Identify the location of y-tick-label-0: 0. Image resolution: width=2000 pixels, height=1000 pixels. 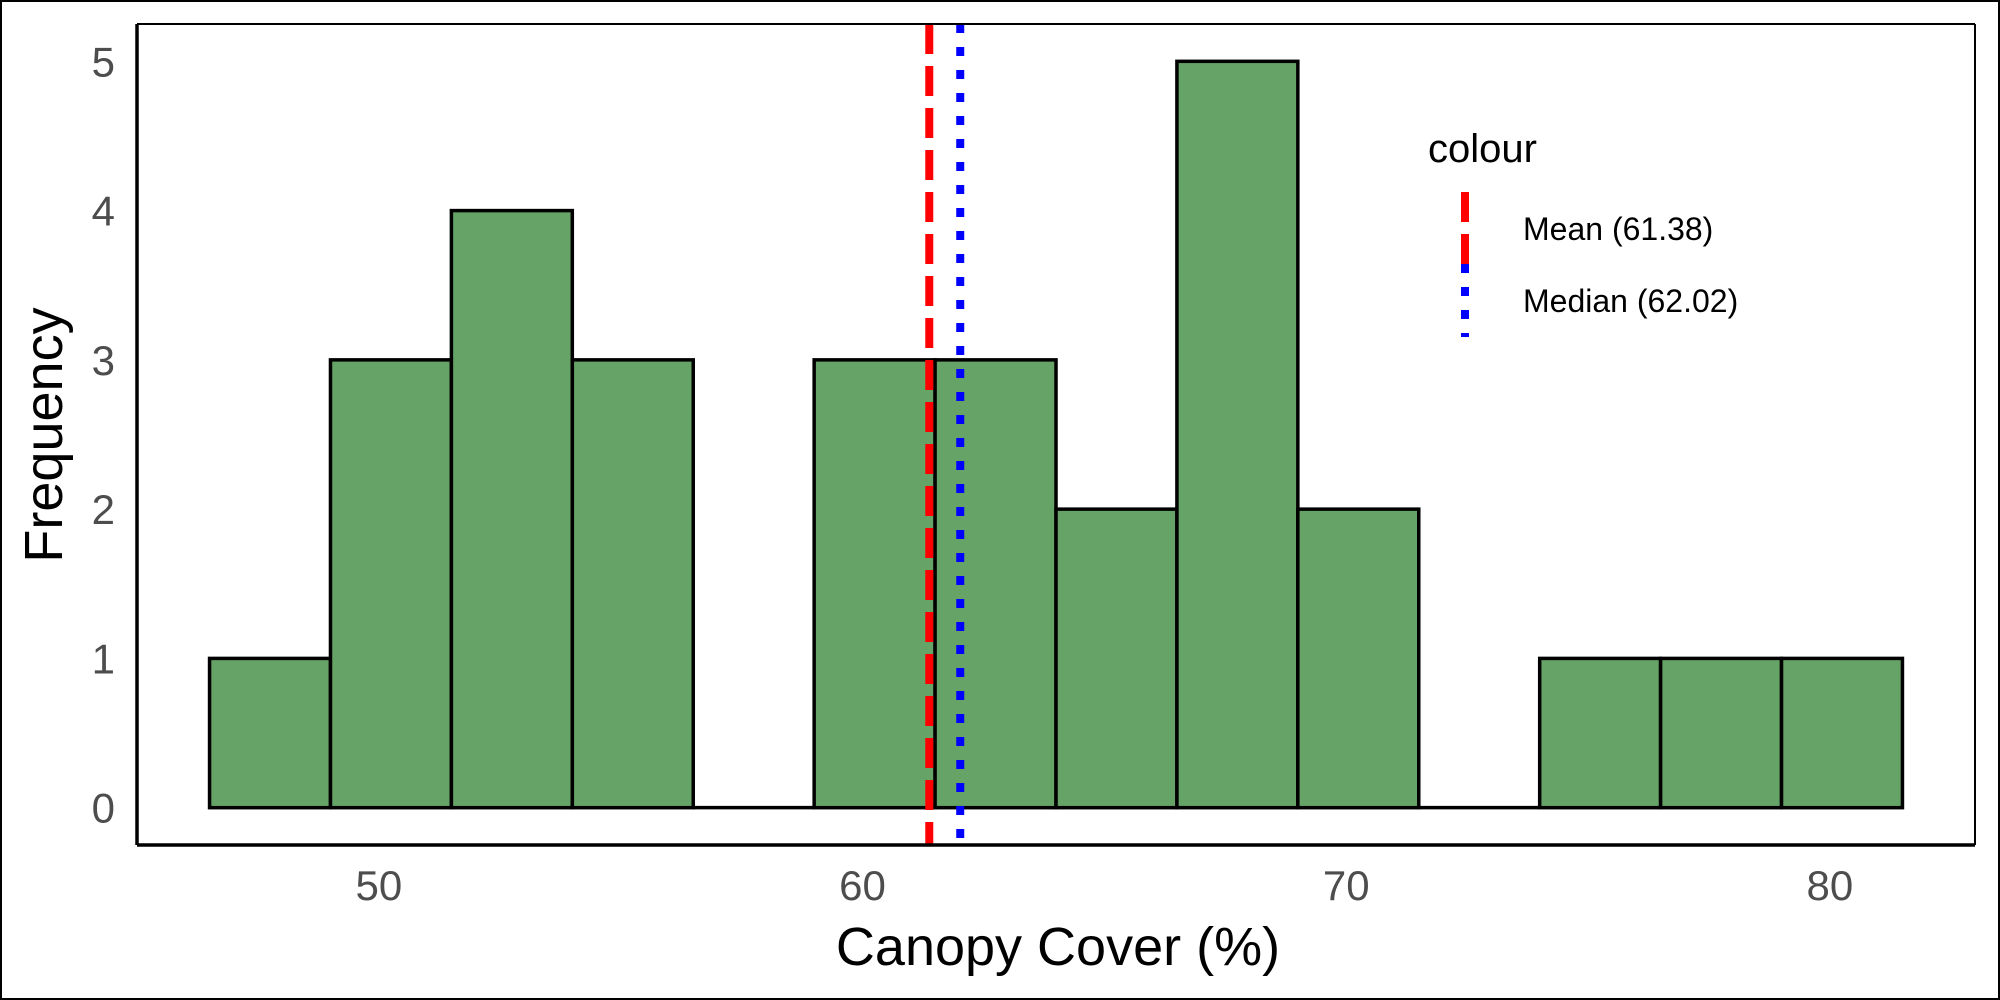
(103, 808).